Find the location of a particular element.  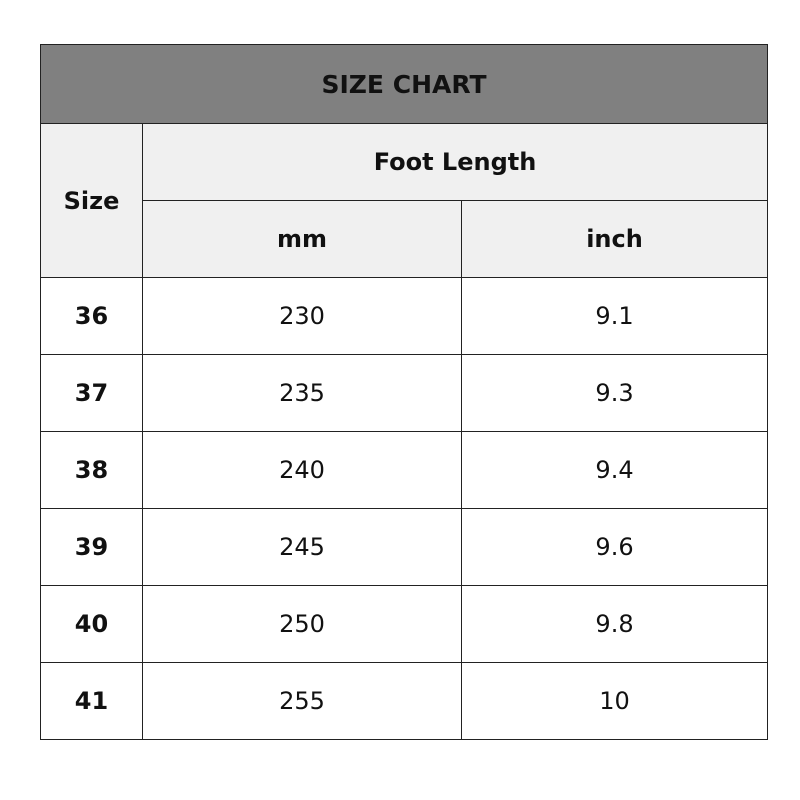

inch-cell: 9.6 is located at coordinates (614, 547).